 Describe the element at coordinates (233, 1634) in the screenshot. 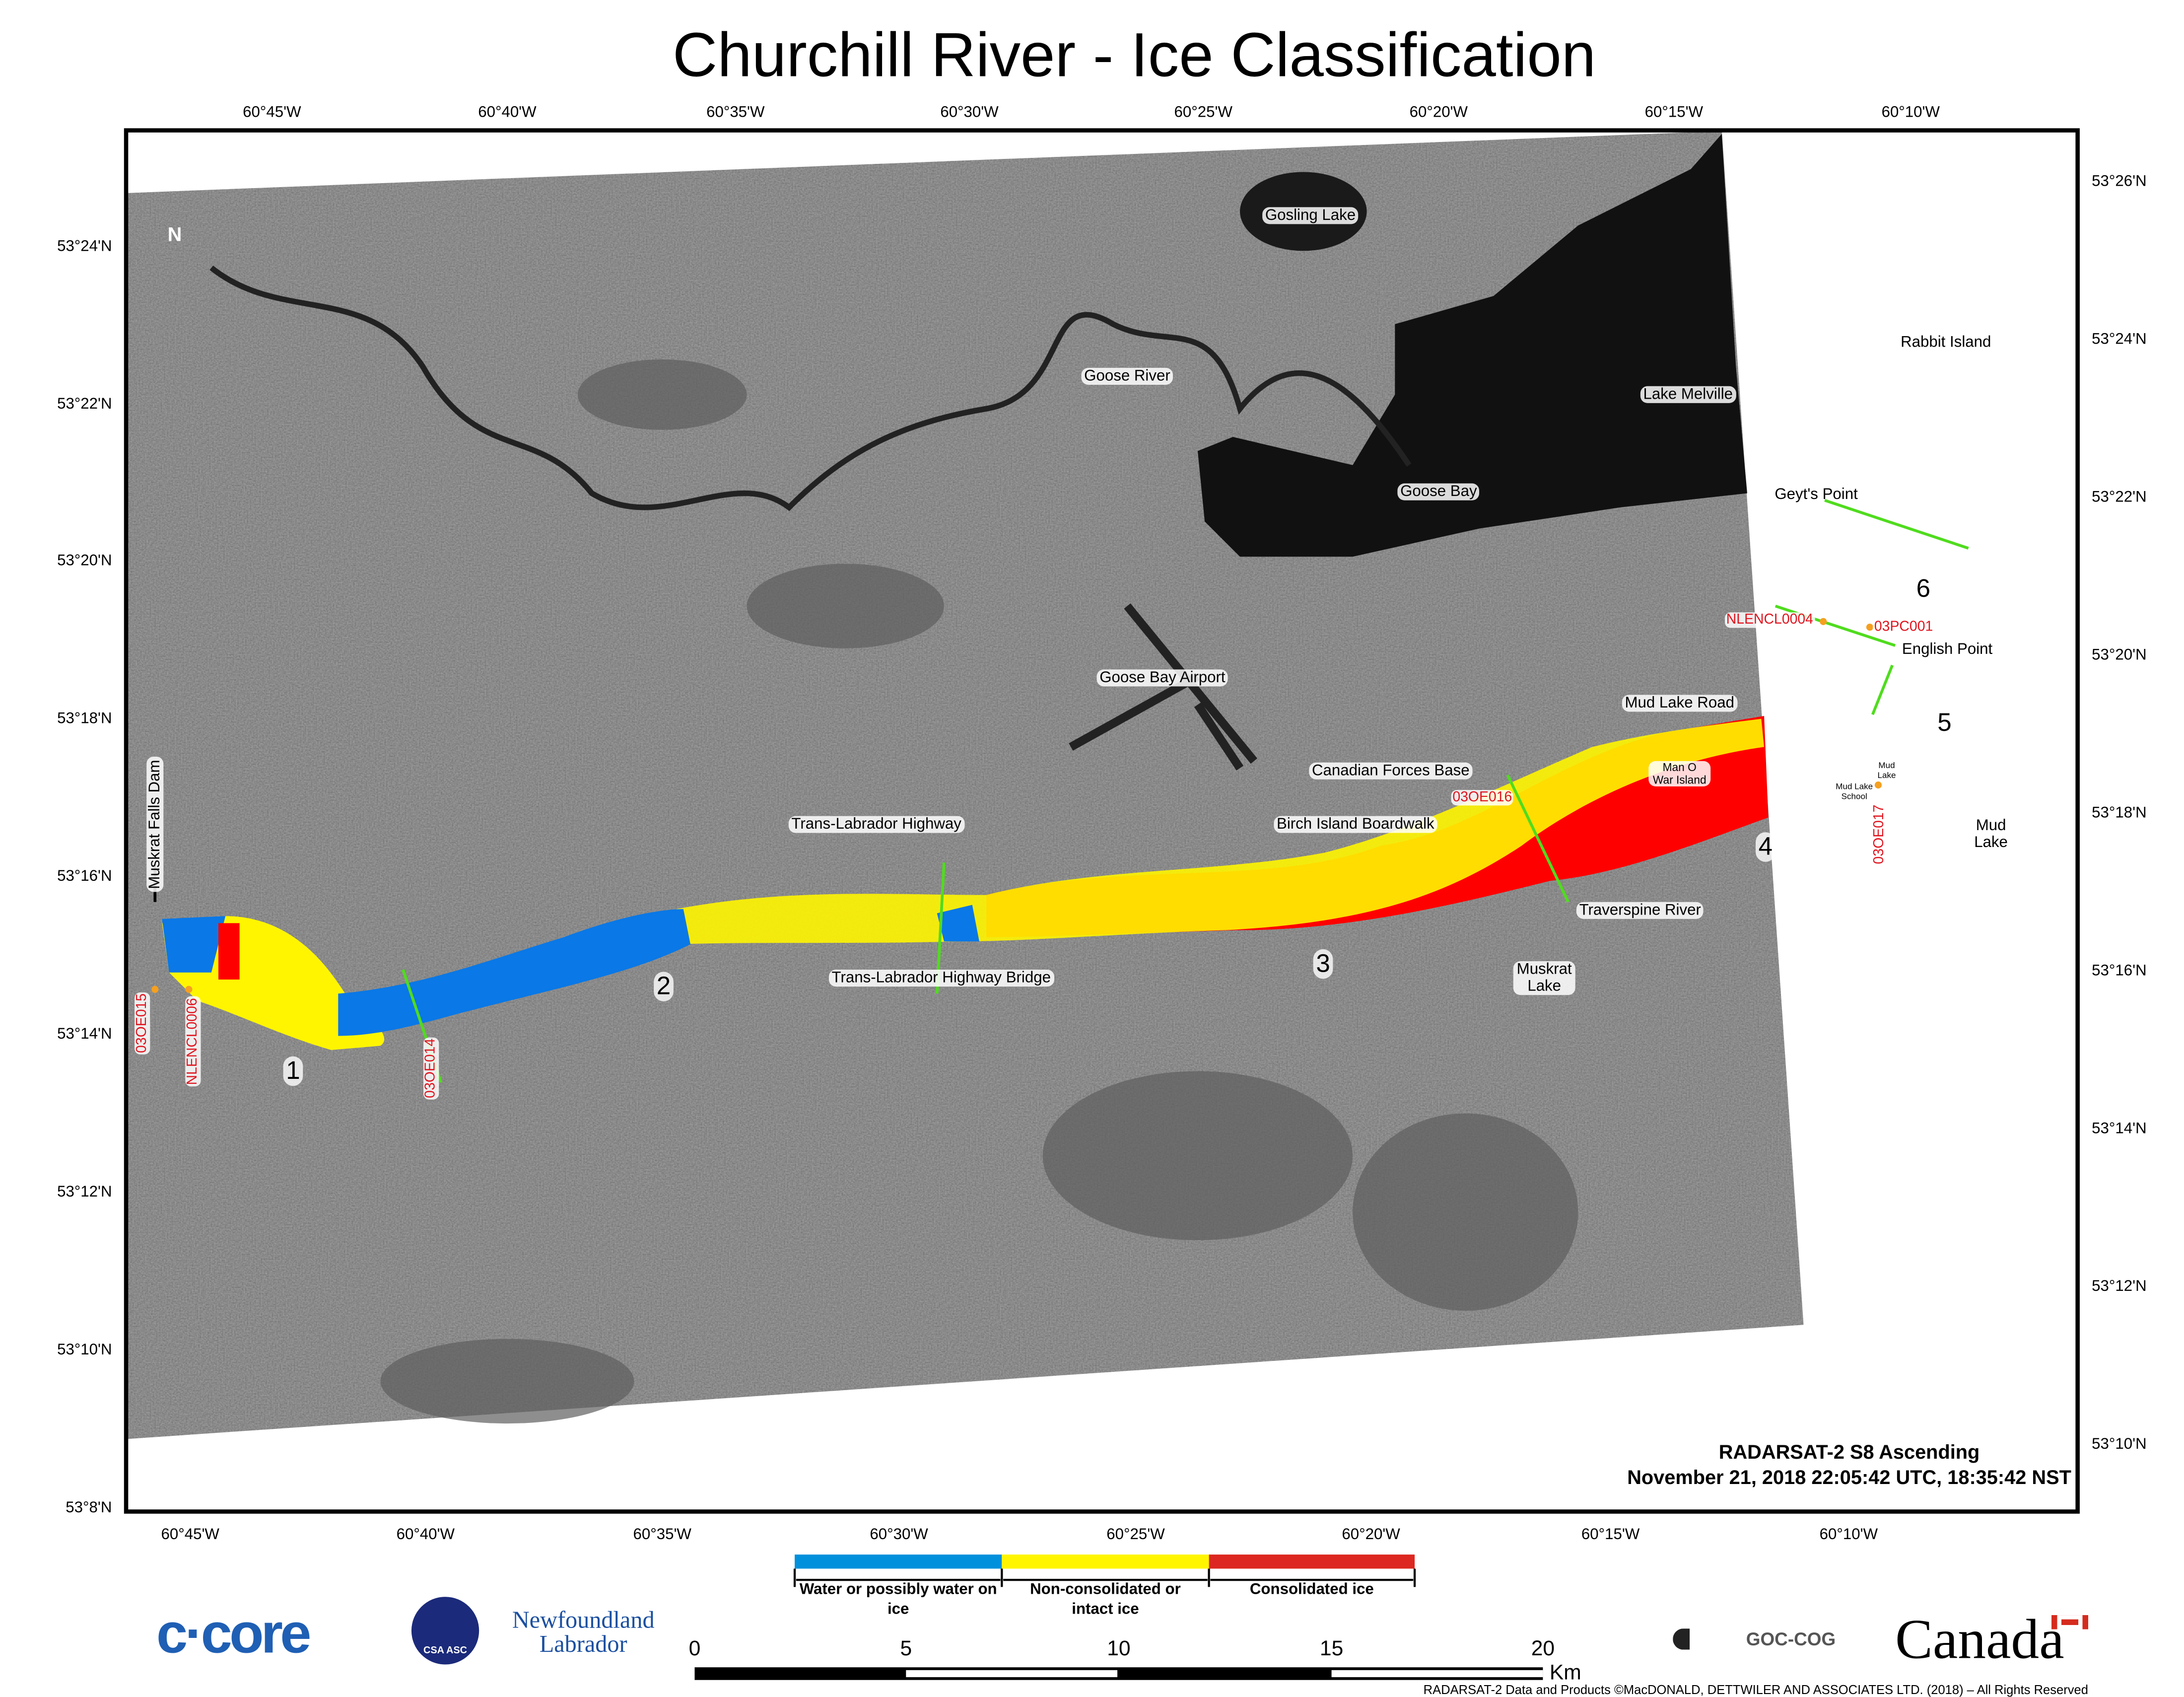

I see `ccore-logo: c·core` at that location.